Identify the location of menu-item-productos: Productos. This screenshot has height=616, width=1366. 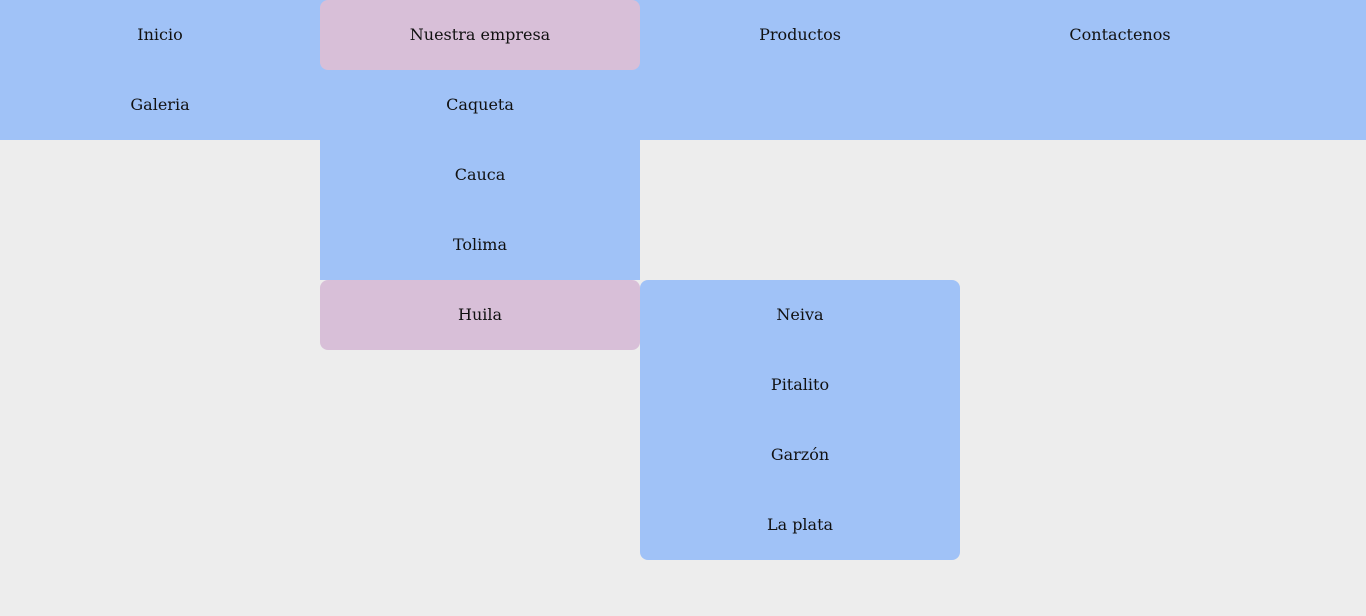
(800, 35).